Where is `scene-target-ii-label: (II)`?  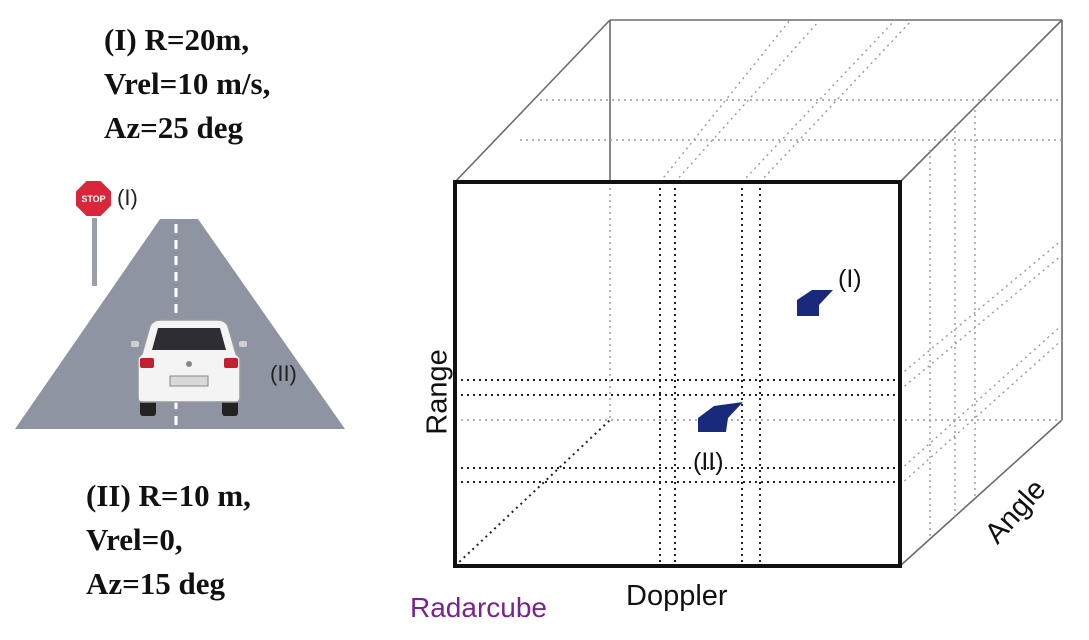
scene-target-ii-label: (II) is located at coordinates (283, 373).